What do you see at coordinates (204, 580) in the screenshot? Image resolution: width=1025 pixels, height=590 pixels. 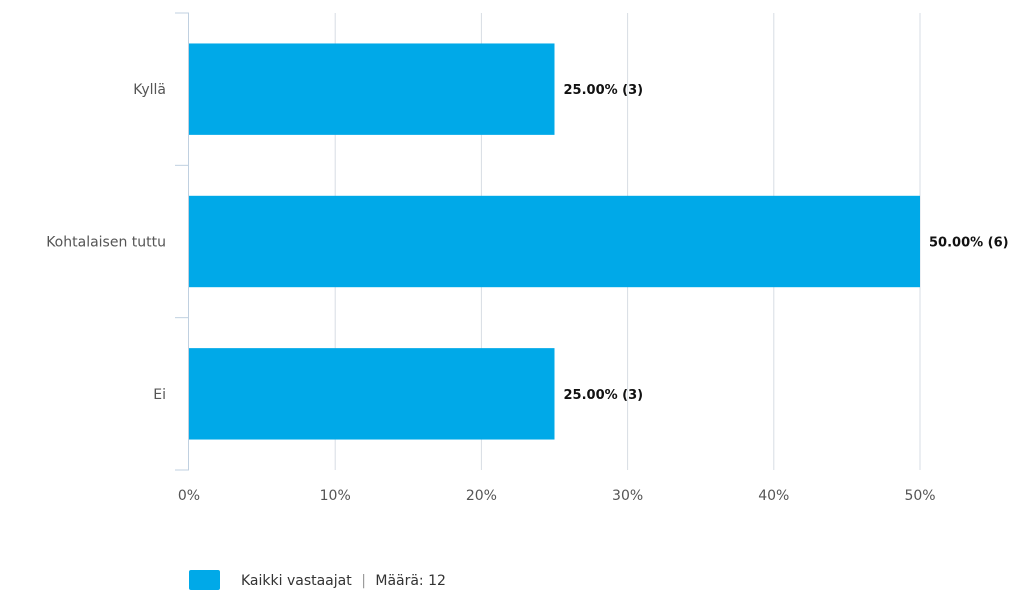 I see `legend-swatch` at bounding box center [204, 580].